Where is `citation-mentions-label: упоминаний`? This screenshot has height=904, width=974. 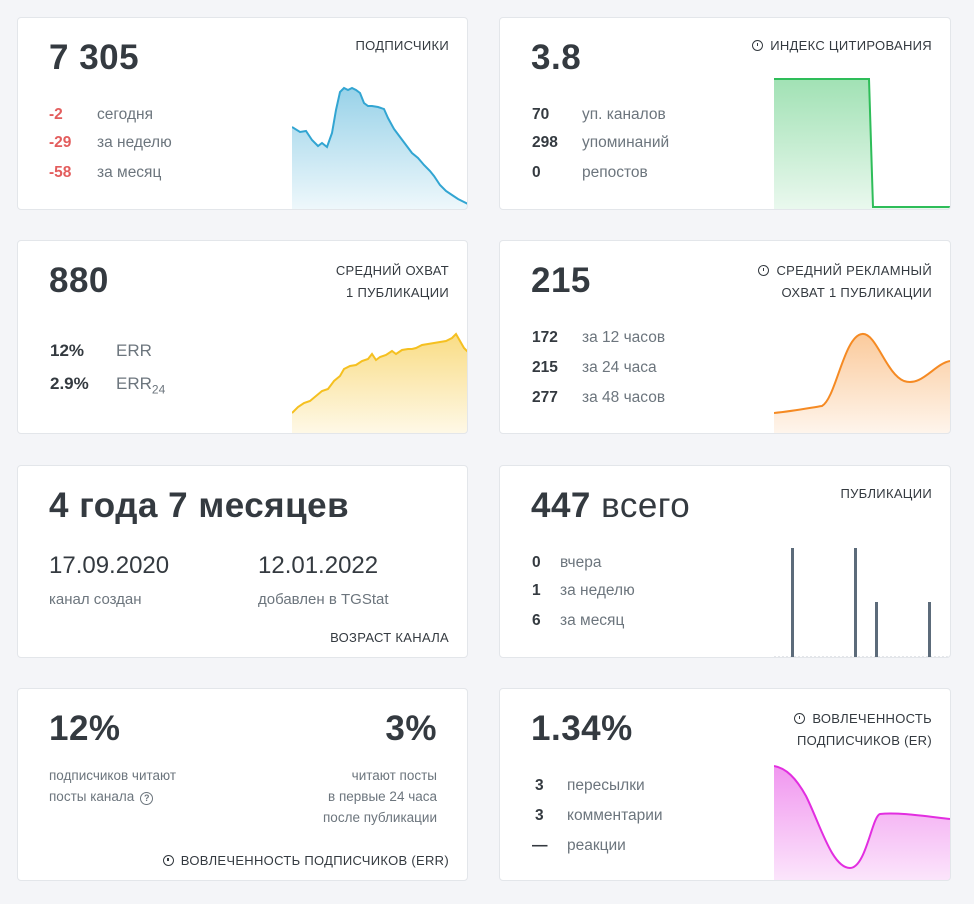
citation-mentions-label: упоминаний is located at coordinates (626, 142).